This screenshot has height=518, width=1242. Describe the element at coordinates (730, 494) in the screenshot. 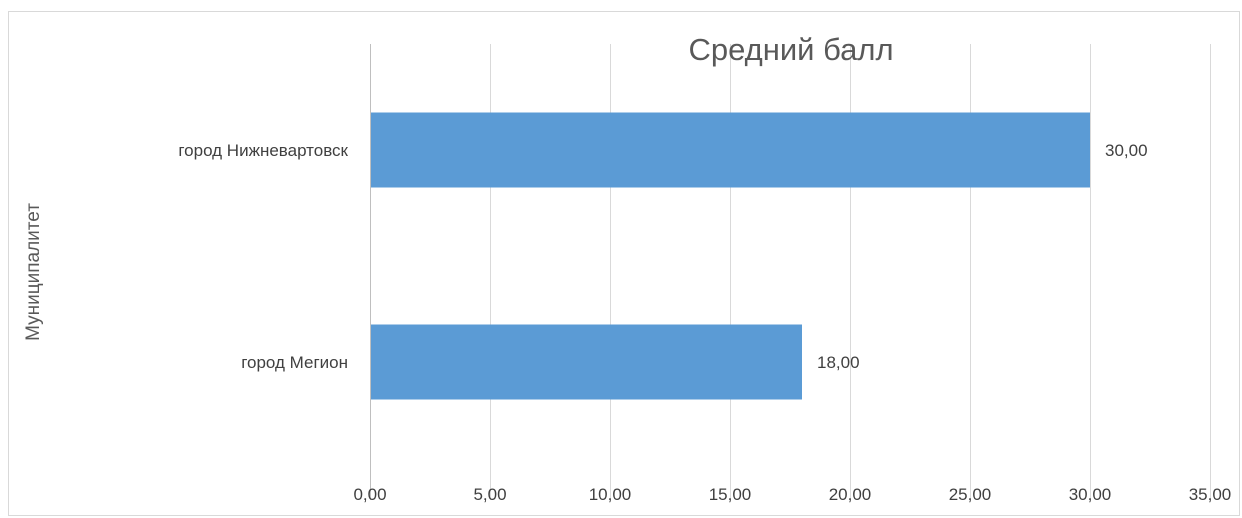

I see `x-tick-label: 15,00` at that location.